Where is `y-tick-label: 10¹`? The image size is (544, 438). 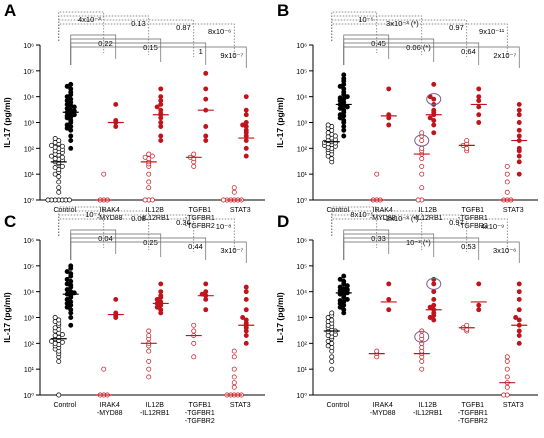
y-tick-label: 10¹ is located at coordinates (29, 370).